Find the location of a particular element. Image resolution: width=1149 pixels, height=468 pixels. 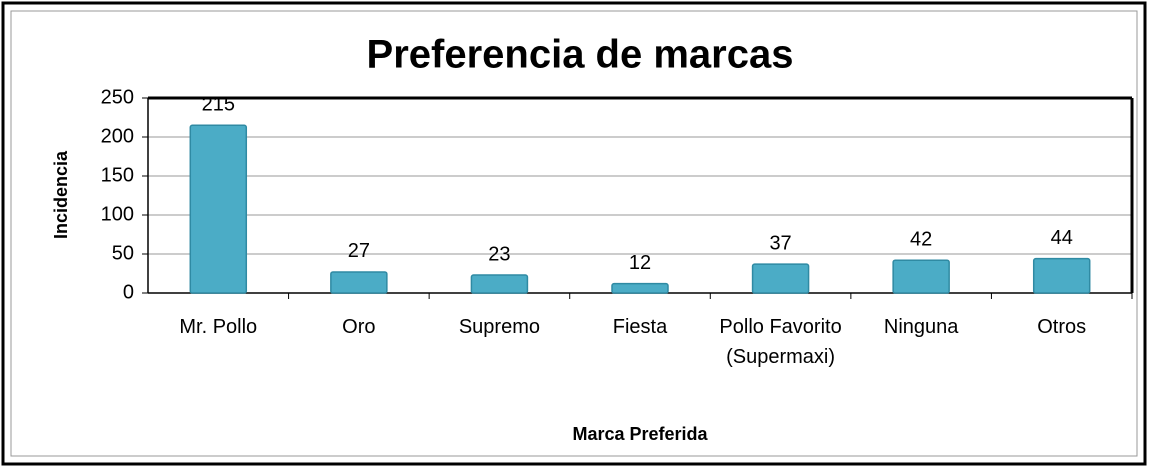

y-tick-label: 0 is located at coordinates (128, 292).